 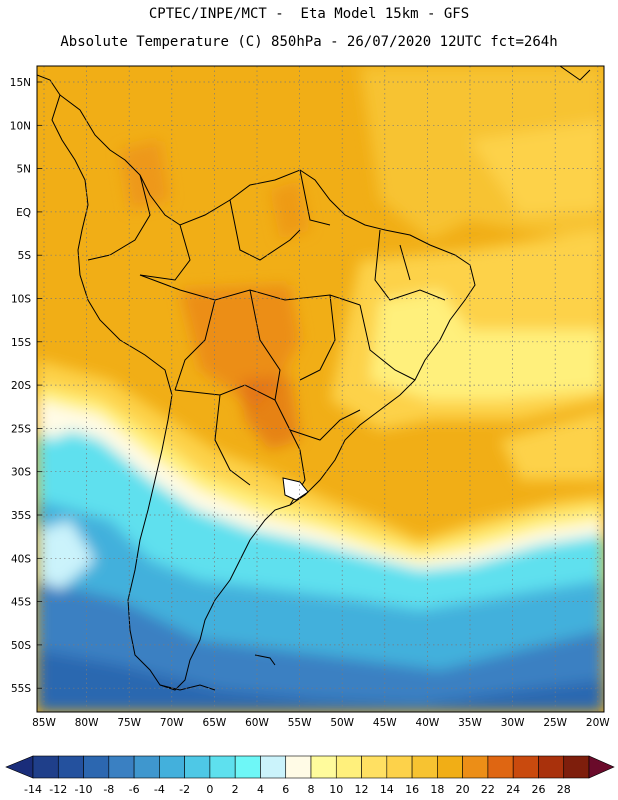 I want to click on colorbar-tick-label: 8, so click(x=311, y=789).